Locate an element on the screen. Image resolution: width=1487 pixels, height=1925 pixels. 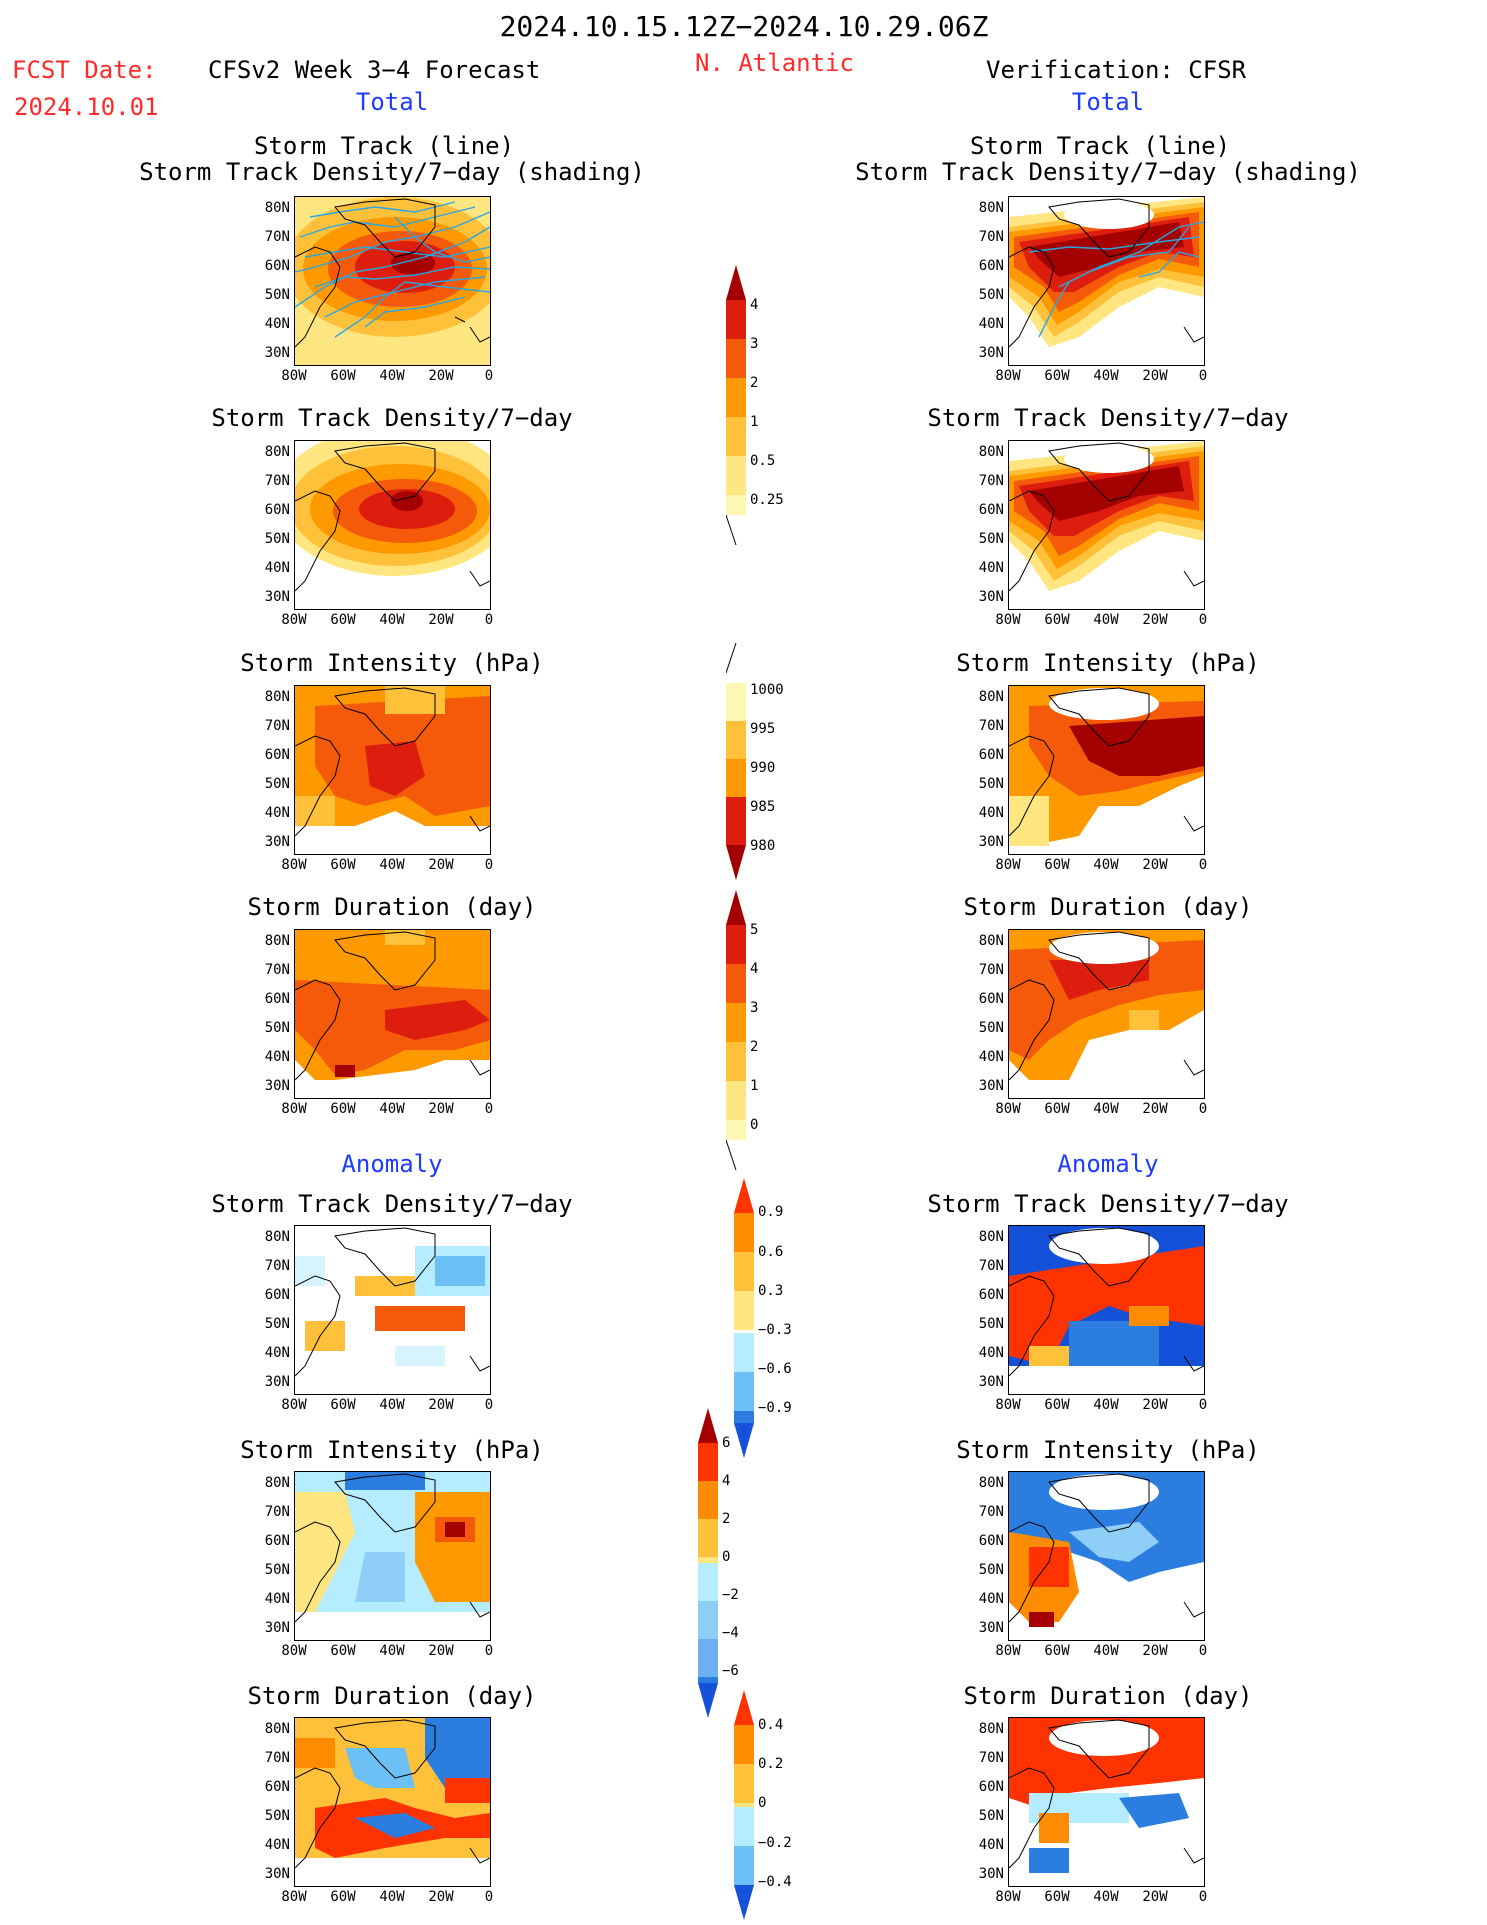
colorbar-label: 0 is located at coordinates (726, 1557).